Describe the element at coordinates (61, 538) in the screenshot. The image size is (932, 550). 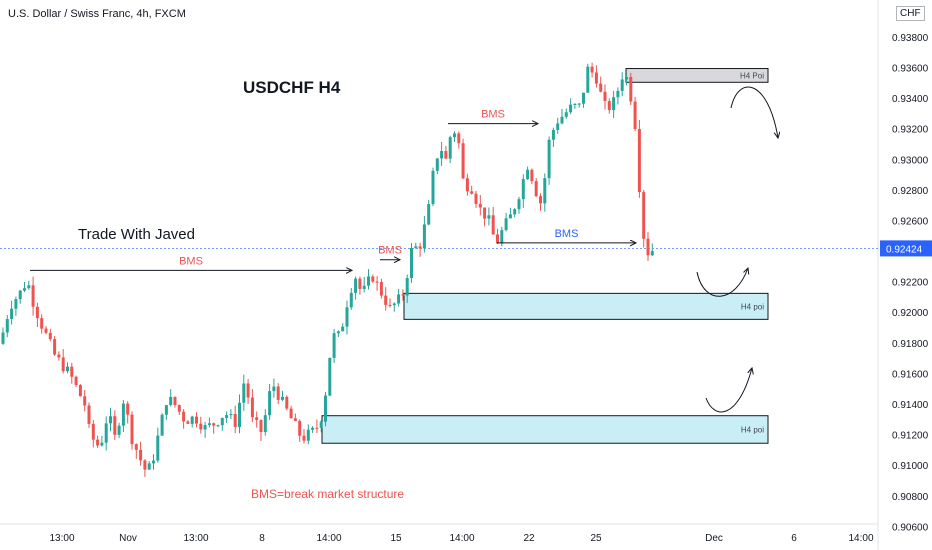
I see `x-tick-label: 13:00` at that location.